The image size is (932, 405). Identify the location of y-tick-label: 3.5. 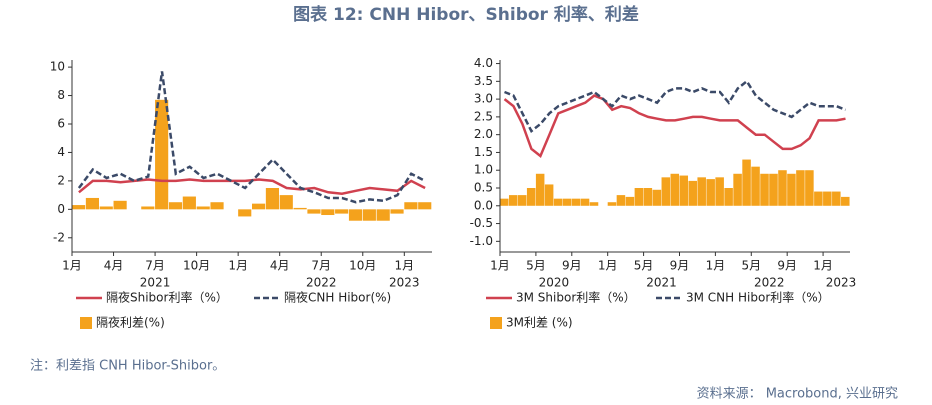
(483, 81).